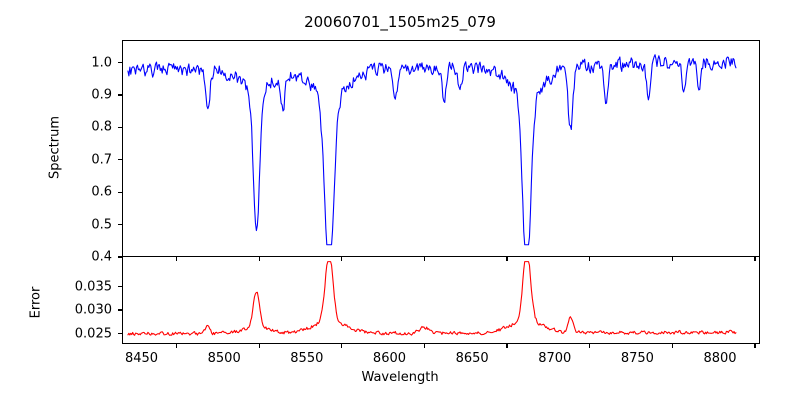 This screenshot has height=400, width=800. I want to click on xtick-label-5: 8700, so click(555, 358).